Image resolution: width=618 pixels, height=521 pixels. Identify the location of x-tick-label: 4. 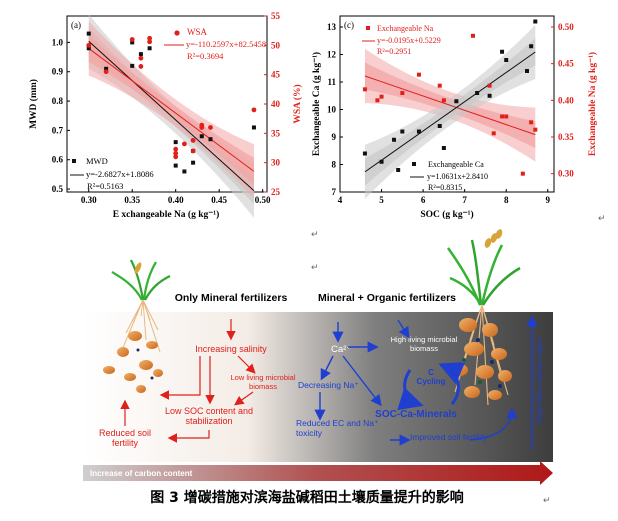
(340, 200).